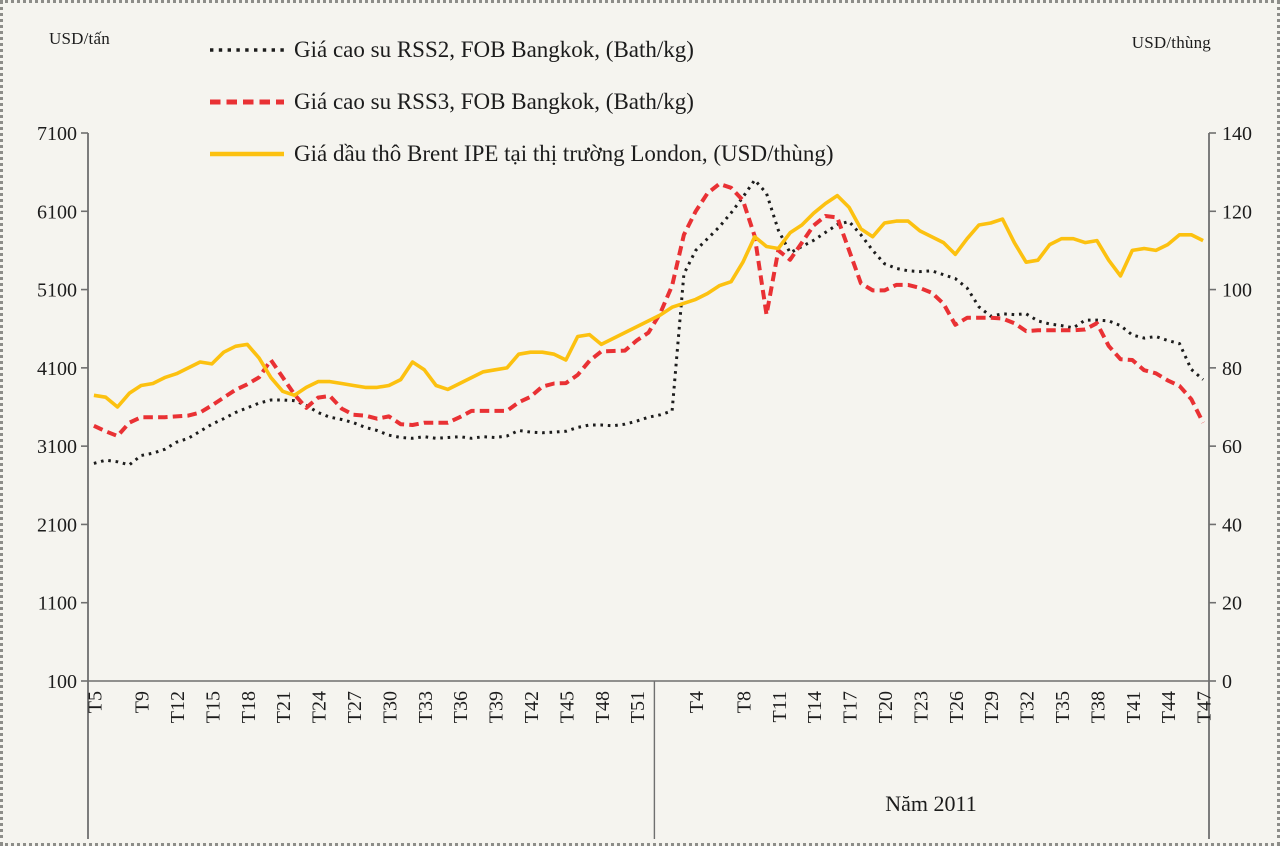 Image resolution: width=1280 pixels, height=846 pixels. I want to click on x-axis-tick-label: T32, so click(1028, 707).